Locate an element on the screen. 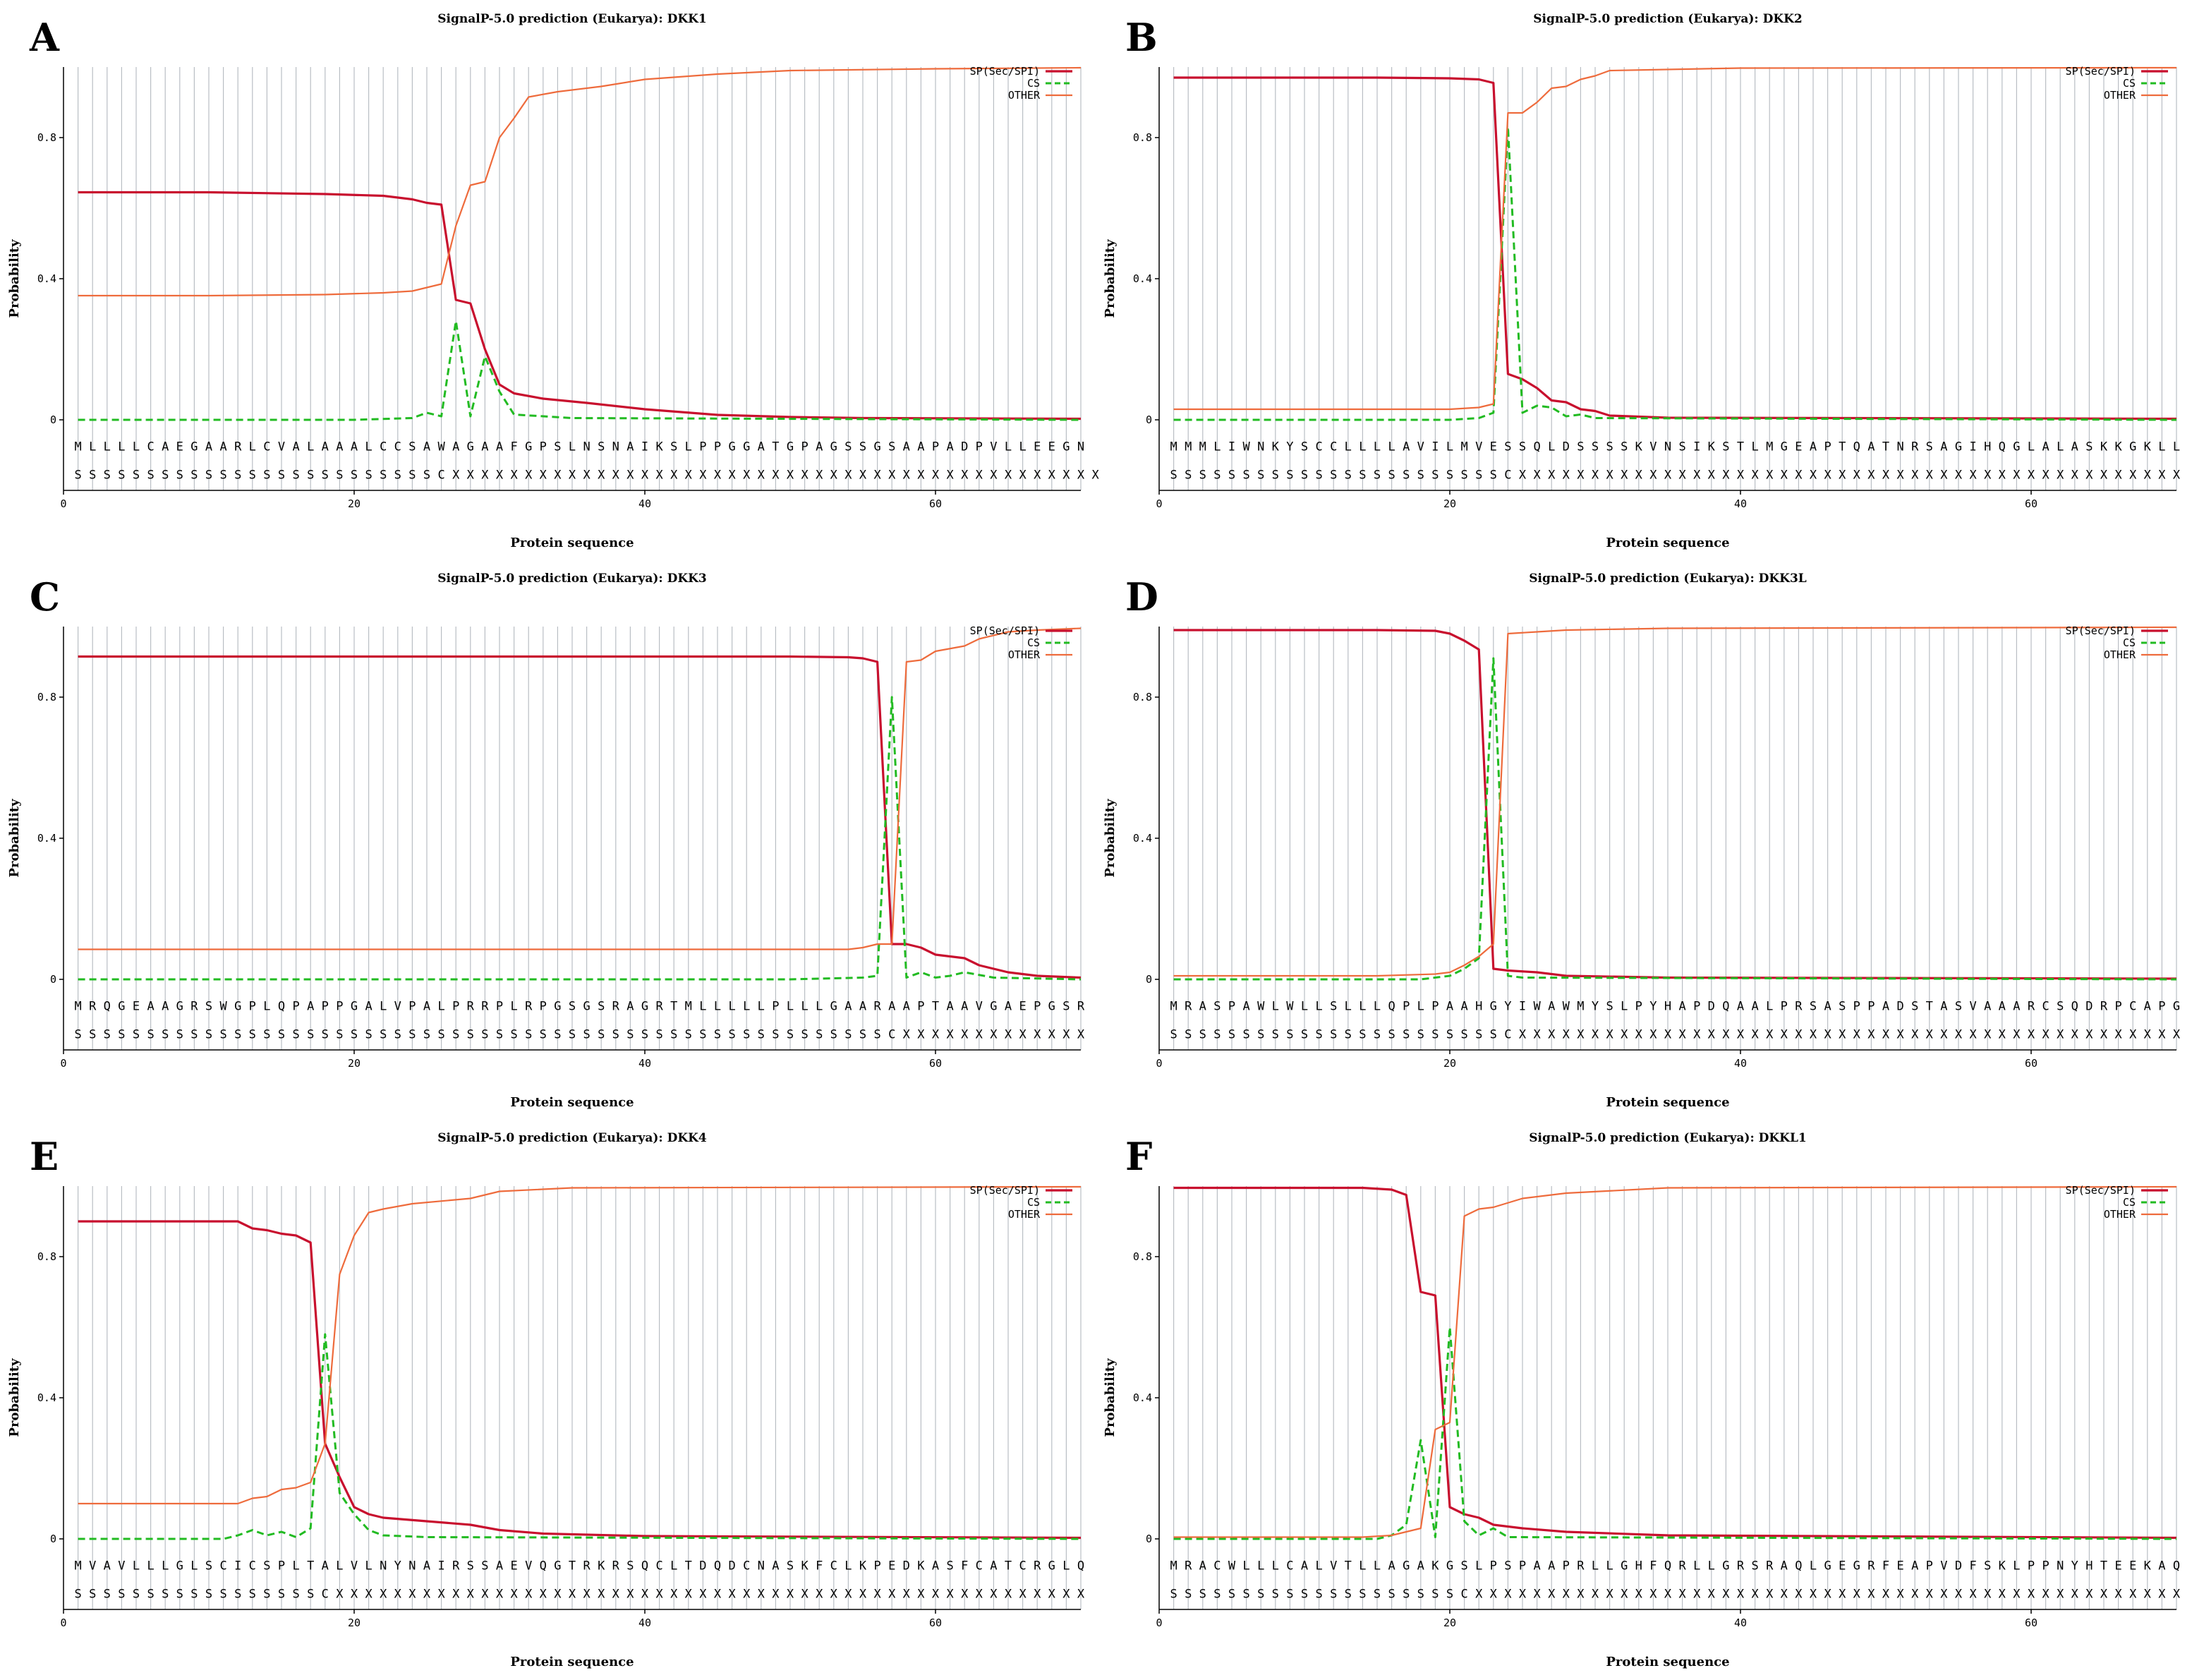  y-tick-label: 0.8 is located at coordinates (1142, 1256).